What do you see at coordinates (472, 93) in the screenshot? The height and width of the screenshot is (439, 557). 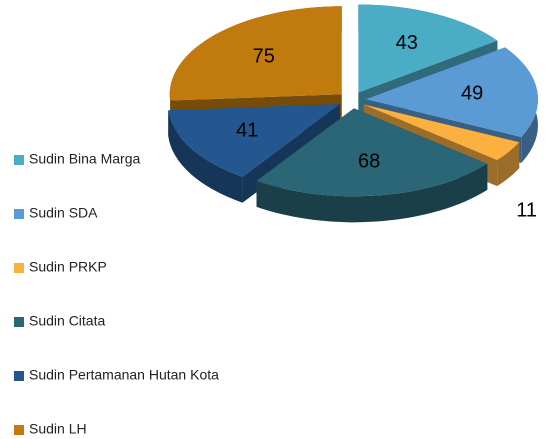 I see `value-label: 49` at bounding box center [472, 93].